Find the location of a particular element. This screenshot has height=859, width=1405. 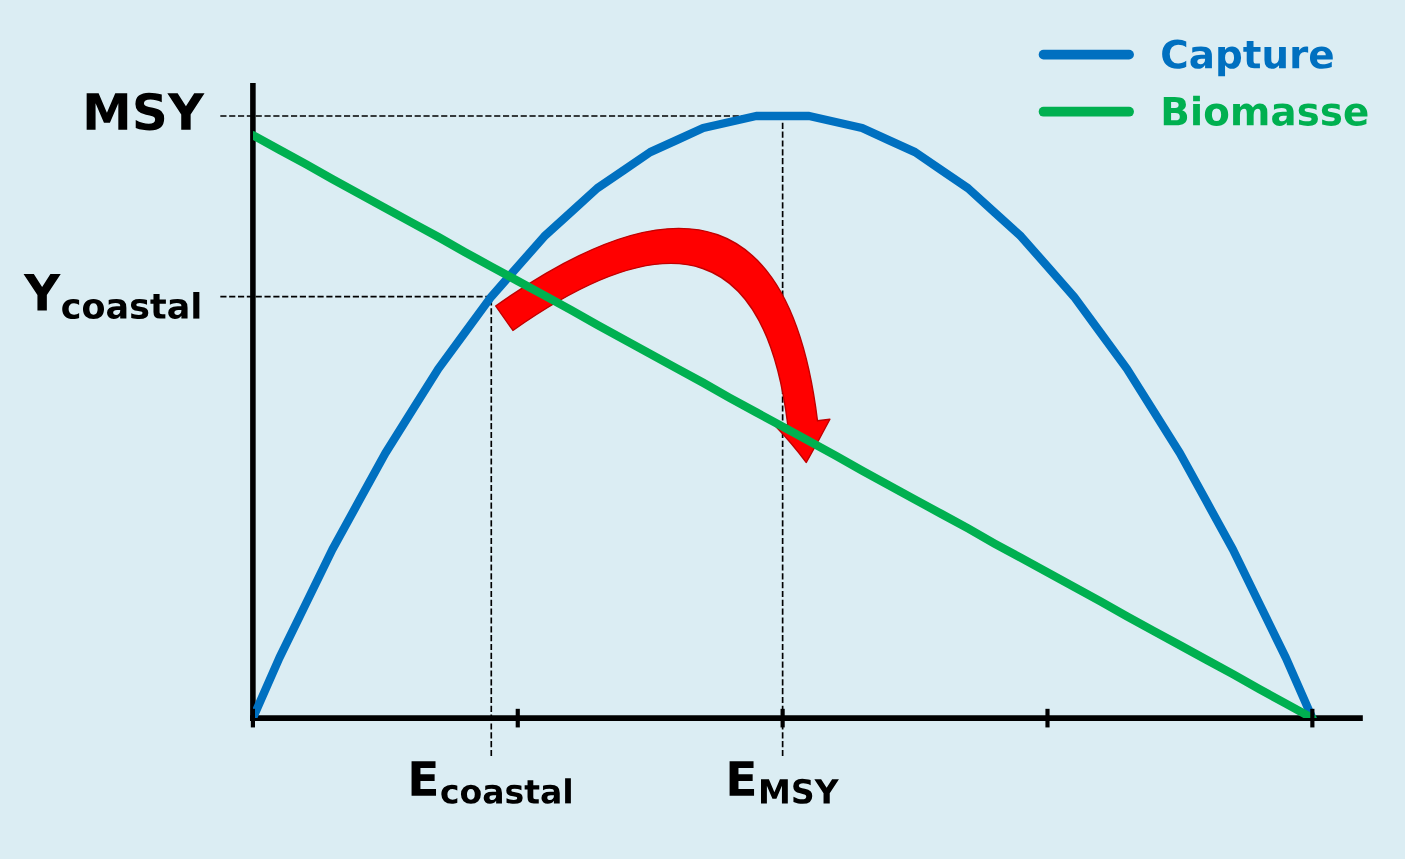

x-tick-label: E$_{MSY}$ is located at coordinates (784, 782).